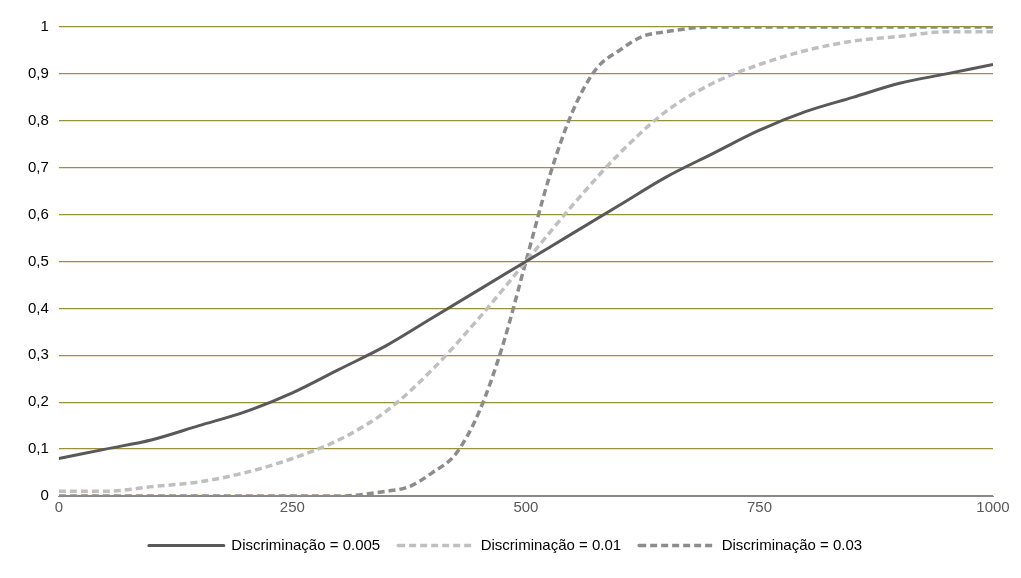 Image resolution: width=1021 pixels, height=578 pixels. I want to click on y-tick-label: 0,2, so click(38, 401).